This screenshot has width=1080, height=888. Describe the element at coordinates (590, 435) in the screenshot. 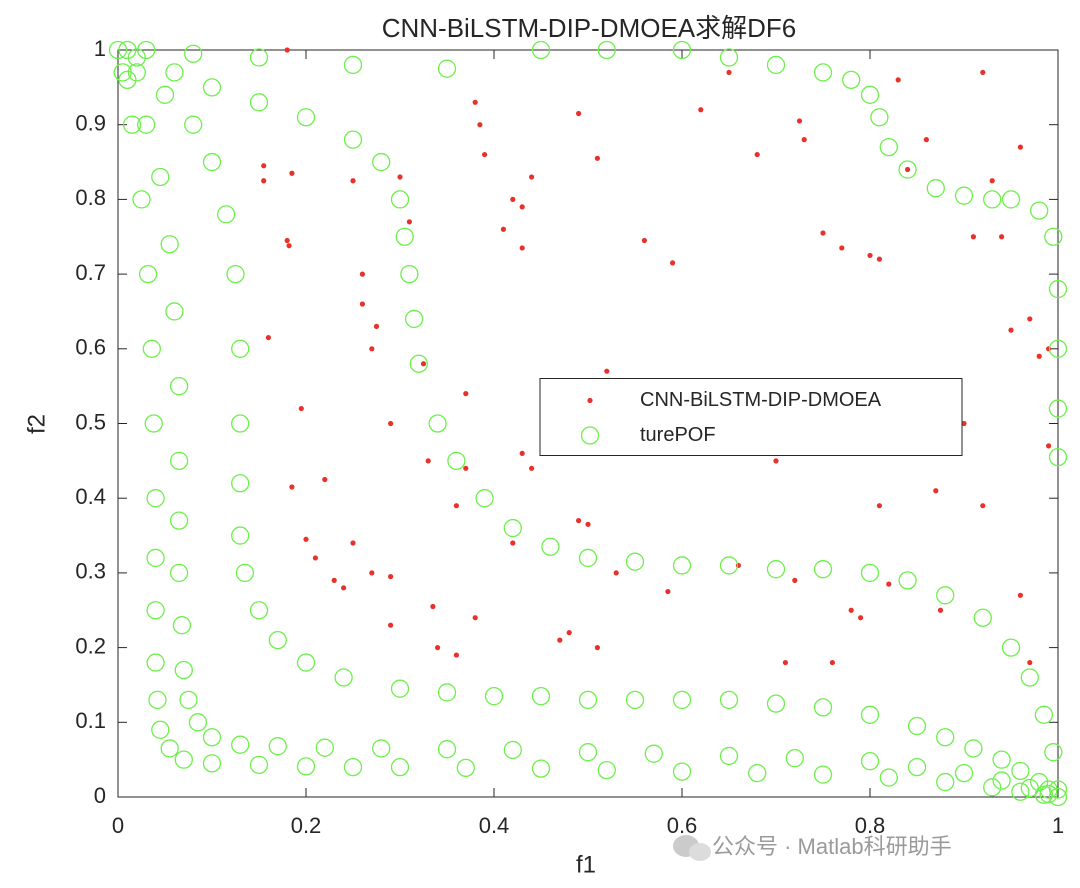

I see `legend-marker` at that location.